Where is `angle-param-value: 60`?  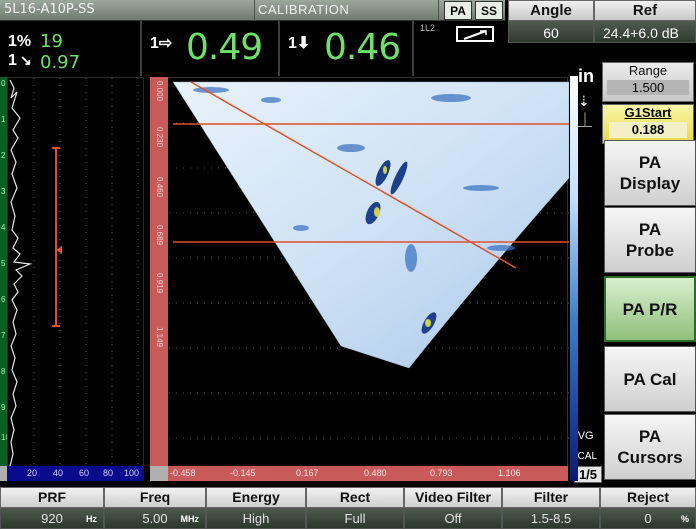 angle-param-value: 60 is located at coordinates (551, 32).